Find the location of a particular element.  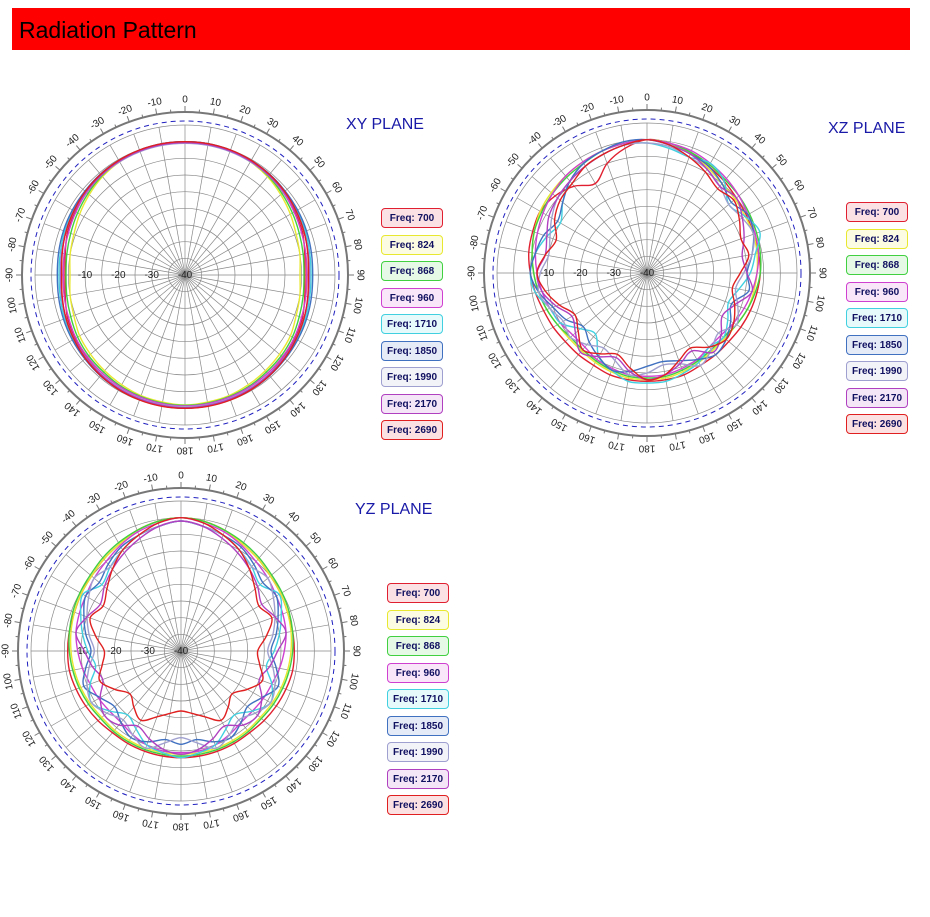

angle-label: -10 is located at coordinates (155, 102).